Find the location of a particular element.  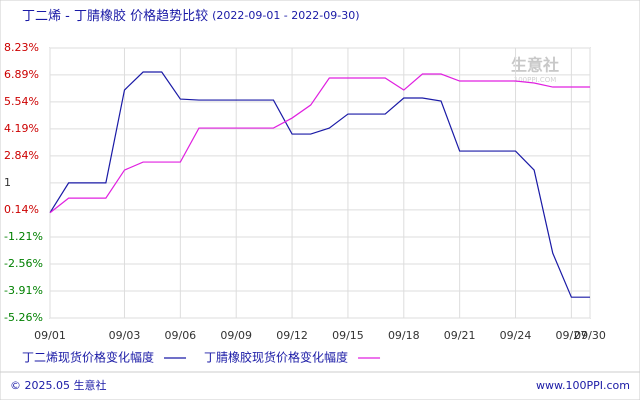

footer-right: www.100PPI.com is located at coordinates (583, 385).